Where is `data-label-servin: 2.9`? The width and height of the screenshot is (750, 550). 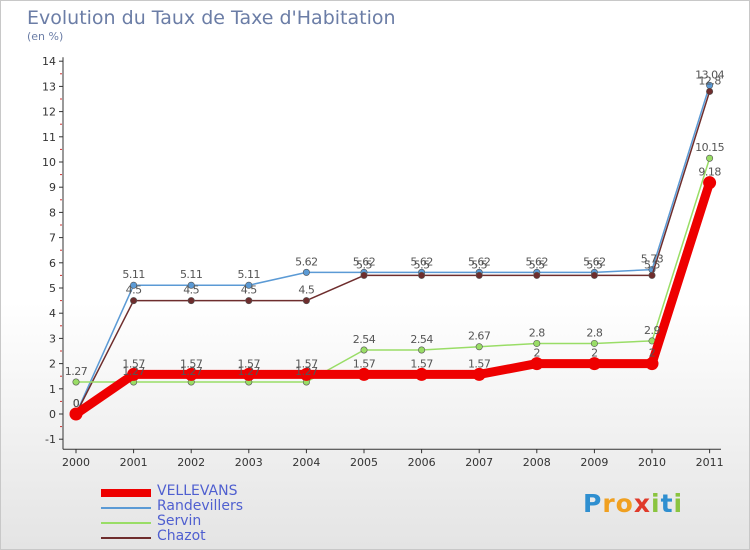 data-label-servin: 2.9 is located at coordinates (652, 330).